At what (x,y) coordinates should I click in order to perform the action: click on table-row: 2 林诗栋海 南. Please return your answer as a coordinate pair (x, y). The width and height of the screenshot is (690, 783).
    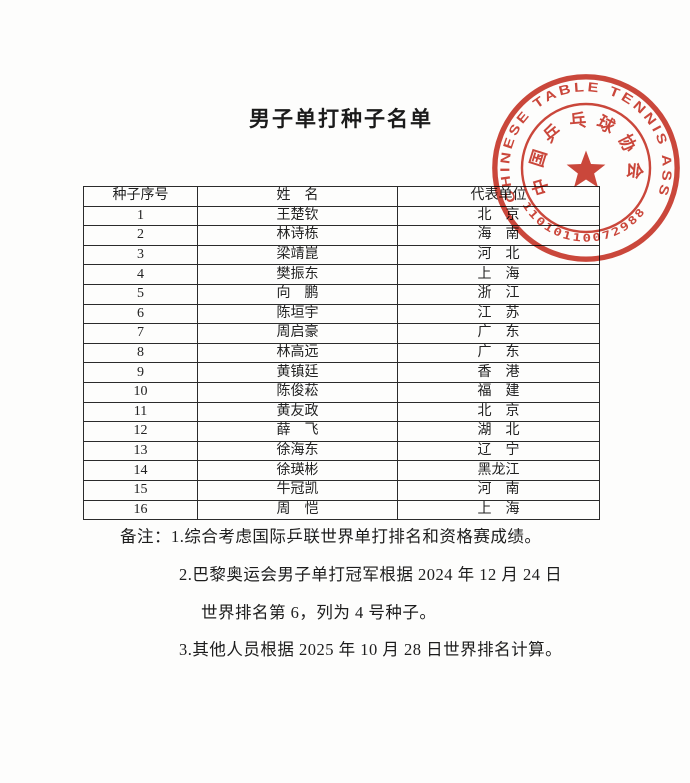
    Looking at the image, I should click on (341, 235).